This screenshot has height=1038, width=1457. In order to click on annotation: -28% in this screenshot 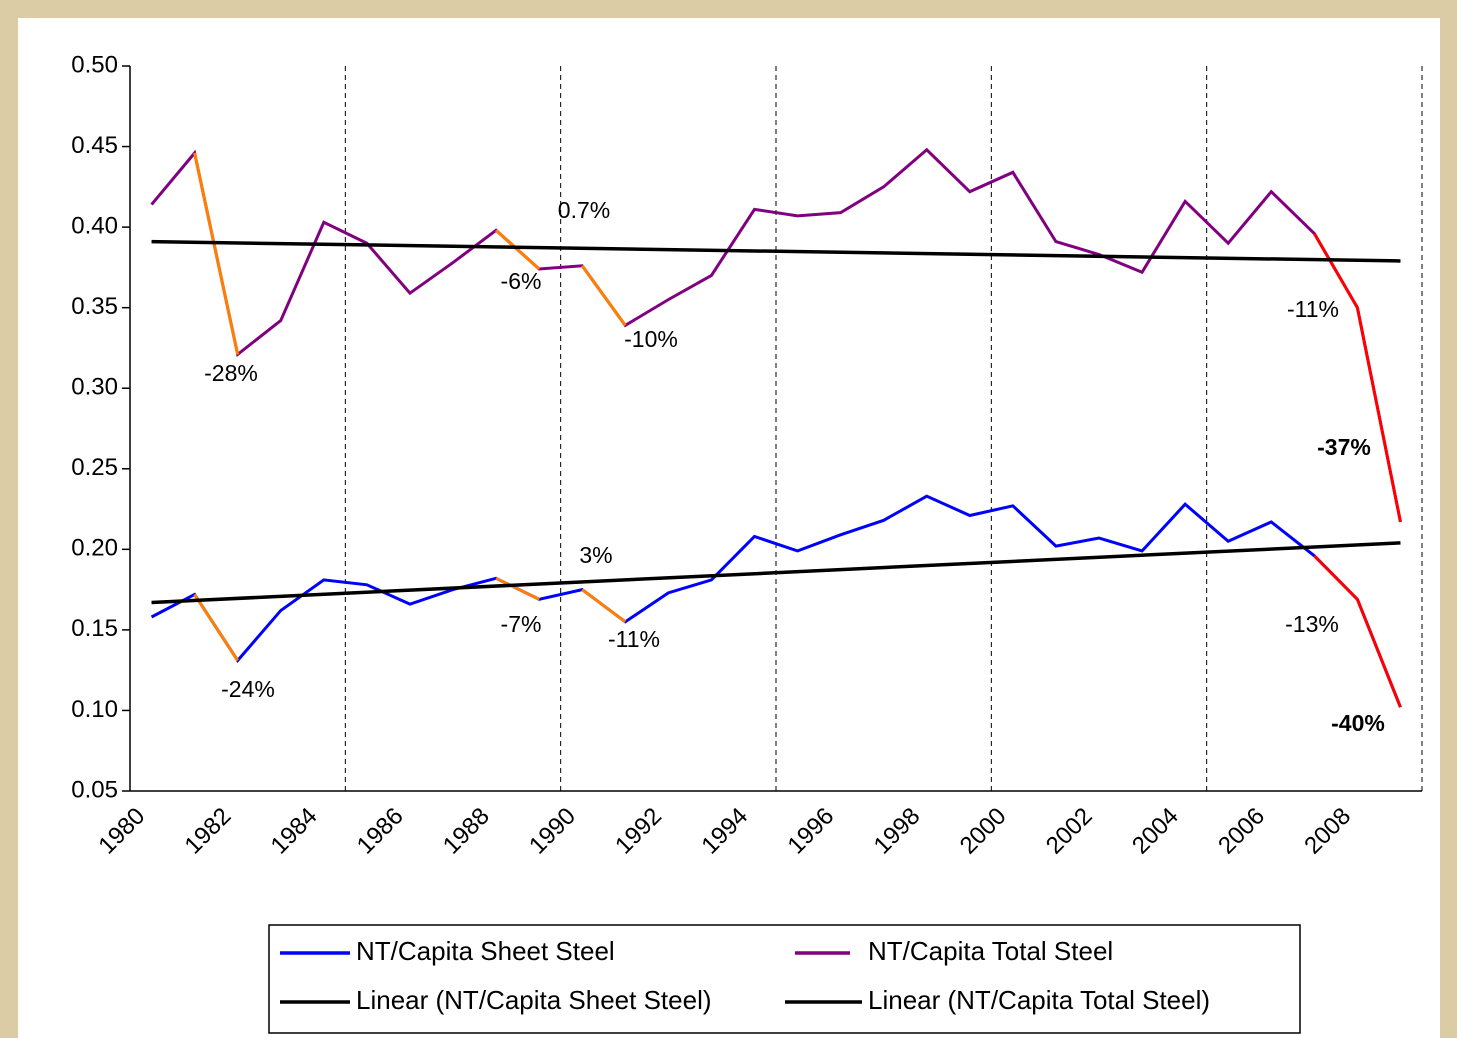, I will do `click(231, 373)`.